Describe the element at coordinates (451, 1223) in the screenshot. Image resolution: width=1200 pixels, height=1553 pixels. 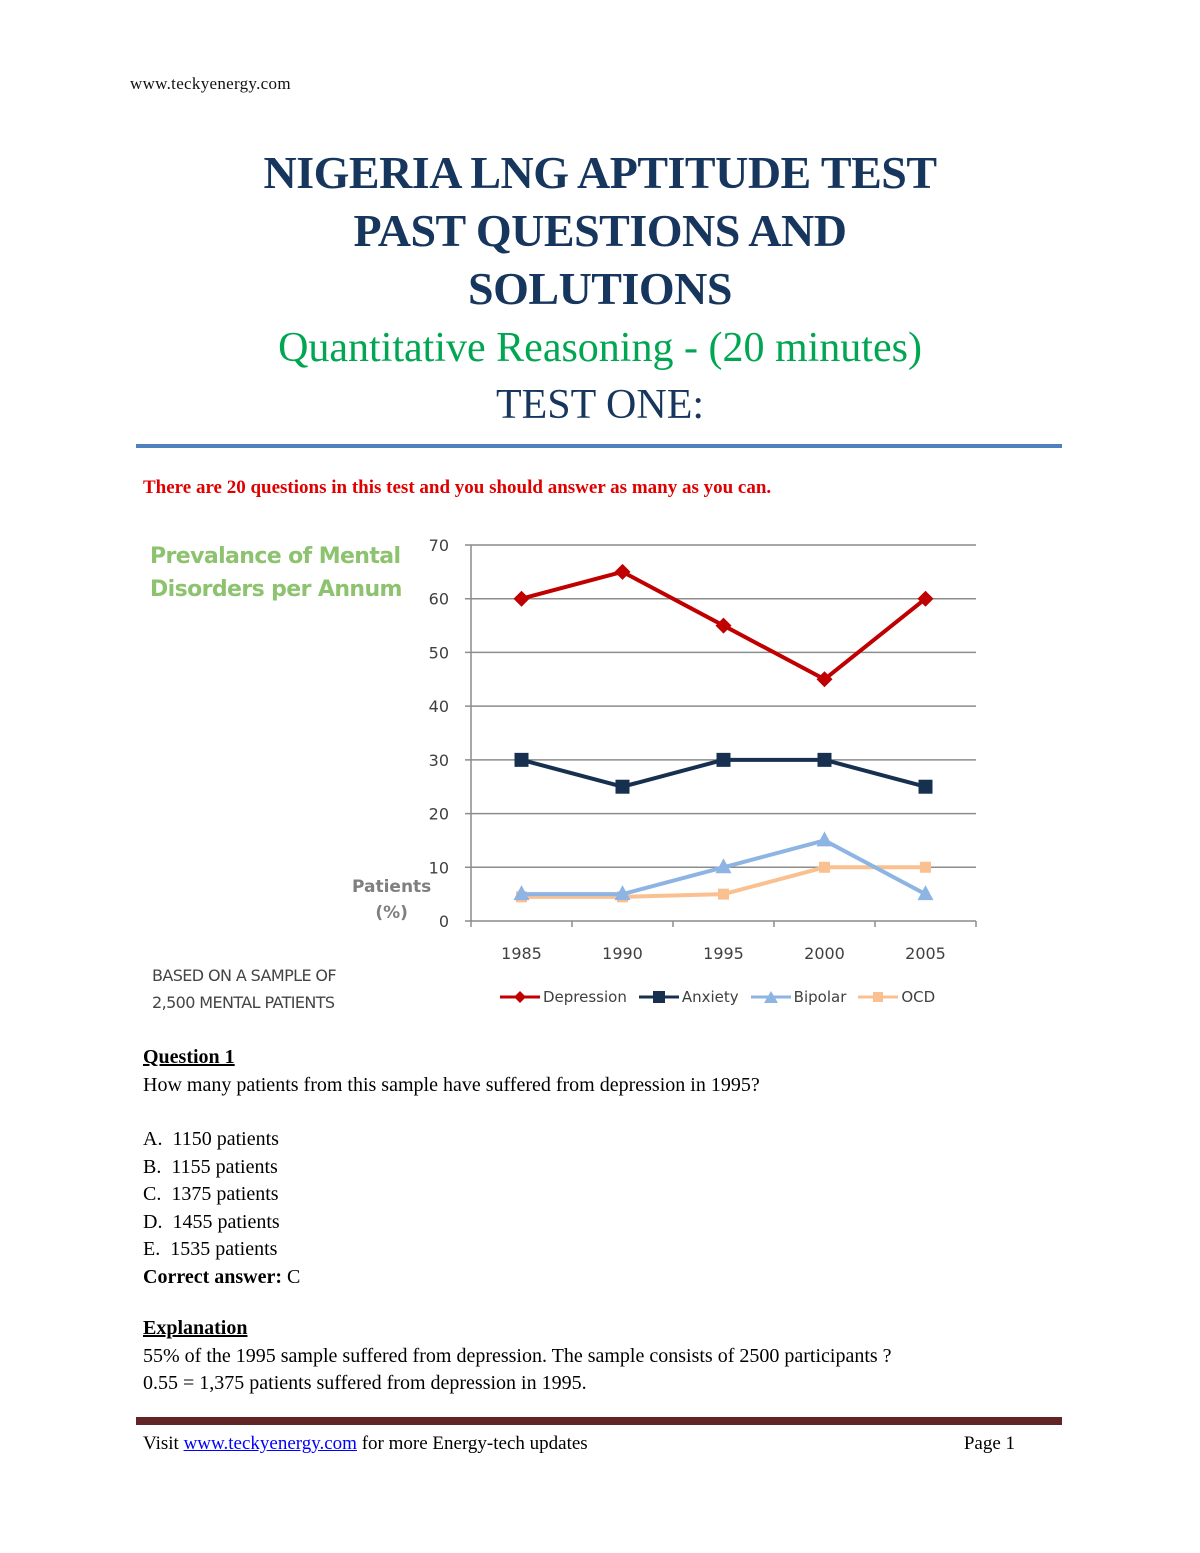
I see `option-d: D. 1455 patients` at that location.